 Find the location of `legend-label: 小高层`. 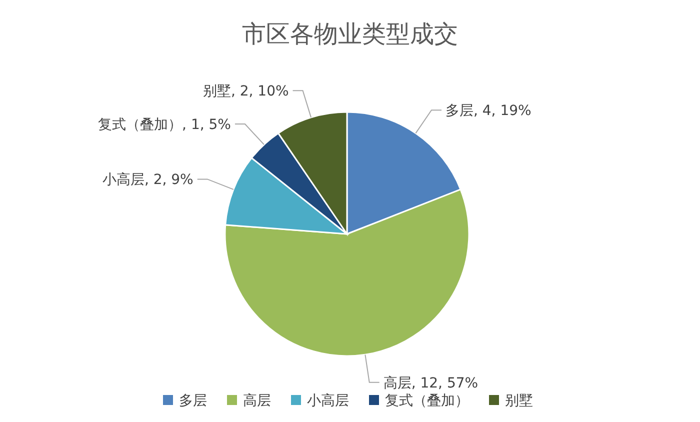

legend-label: 小高层 is located at coordinates (328, 401).